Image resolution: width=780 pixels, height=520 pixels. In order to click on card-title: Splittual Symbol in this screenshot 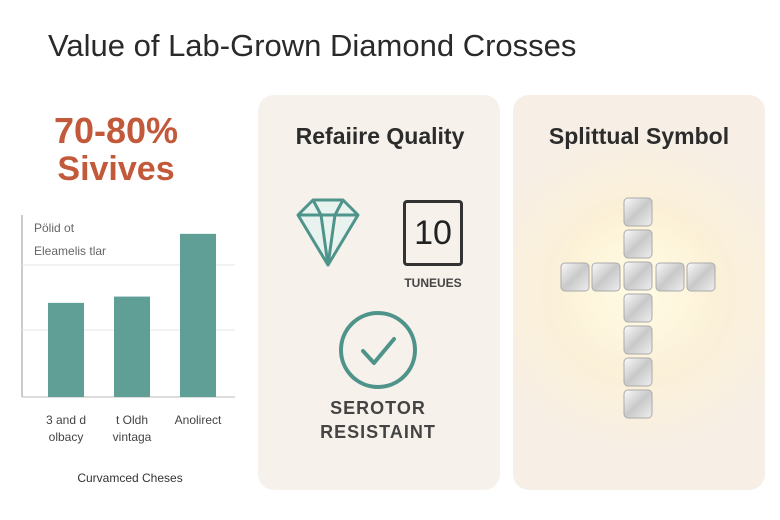, I will do `click(639, 136)`.